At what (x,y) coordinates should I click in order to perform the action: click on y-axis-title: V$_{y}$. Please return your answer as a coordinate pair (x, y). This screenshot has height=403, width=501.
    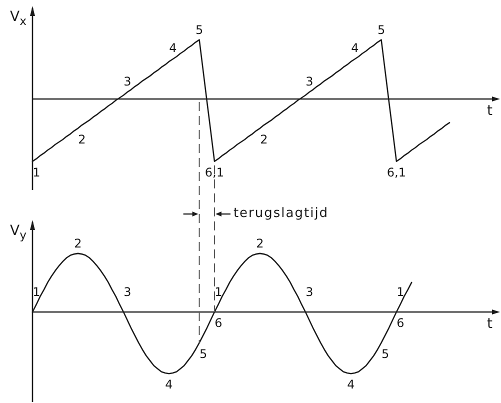
    Looking at the image, I should click on (18, 232).